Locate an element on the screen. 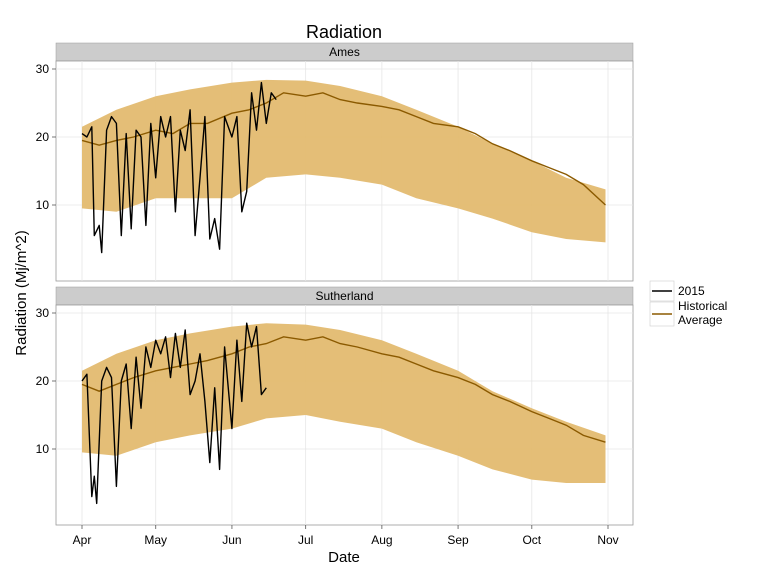 Image resolution: width=768 pixels, height=576 pixels. x-axis-label: Date is located at coordinates (344, 557).